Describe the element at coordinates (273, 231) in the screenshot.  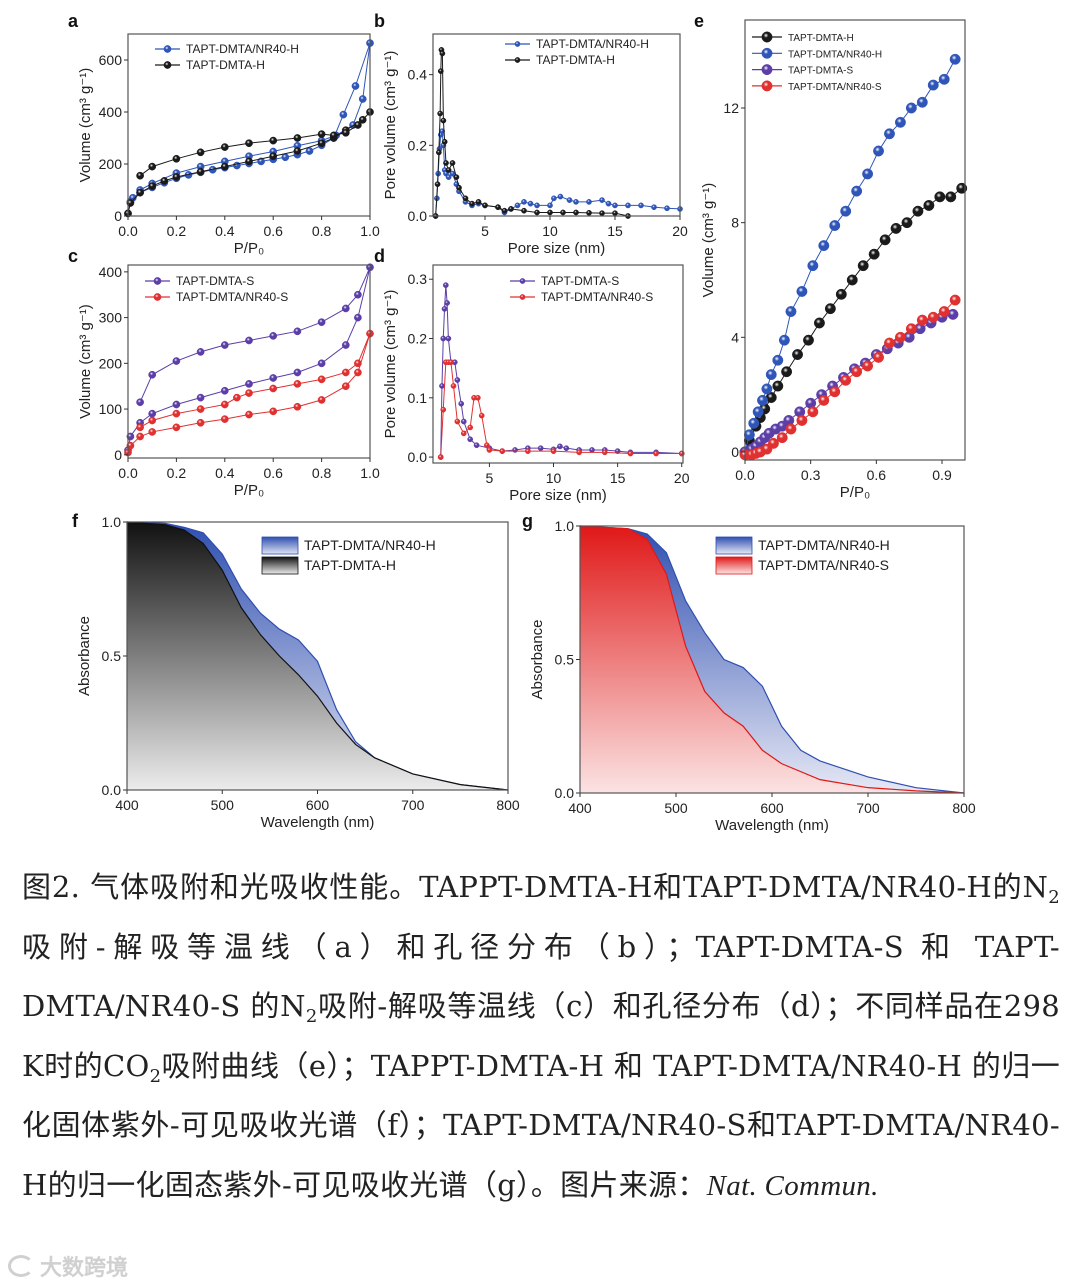
I see `x-tick-label: 0.6` at that location.